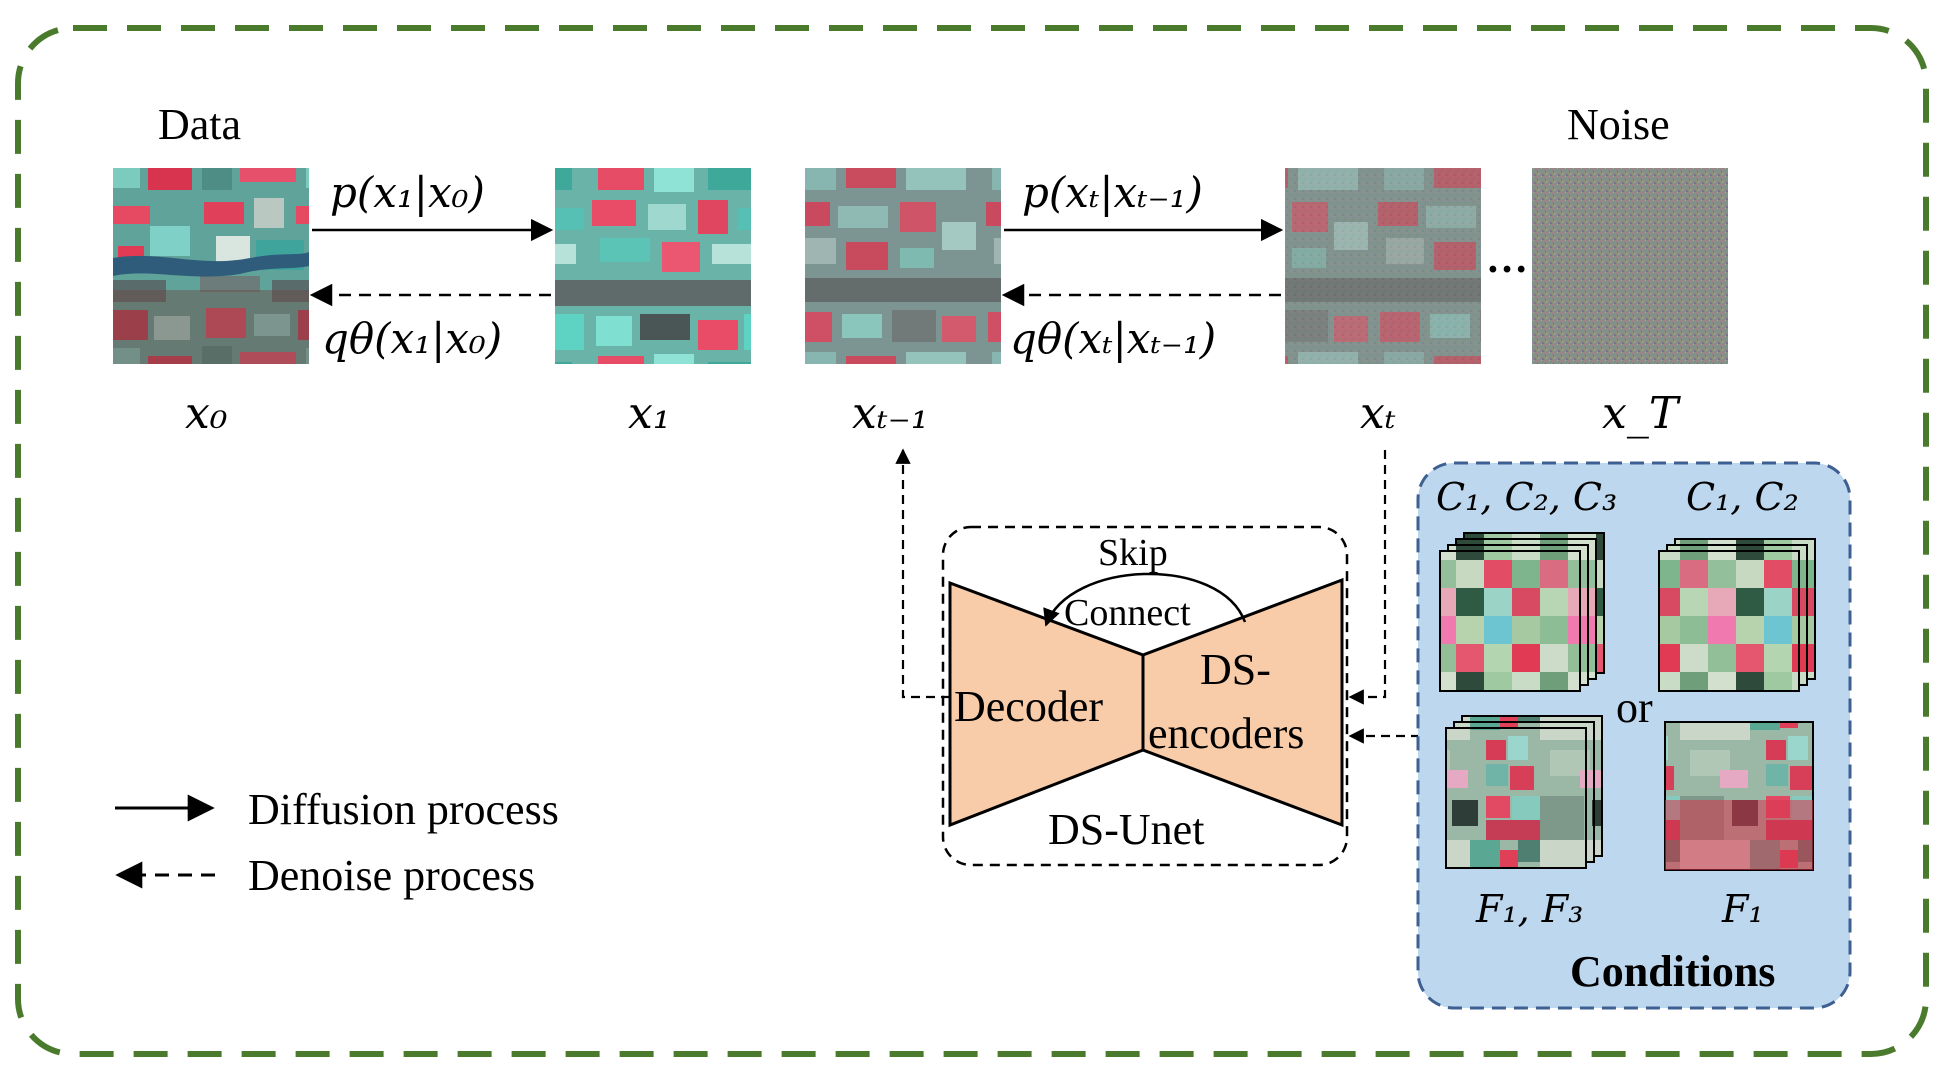 The height and width of the screenshot is (1076, 1950). Describe the element at coordinates (1530, 909) in the screenshot. I see `label-f13: F₁, F₃` at that location.